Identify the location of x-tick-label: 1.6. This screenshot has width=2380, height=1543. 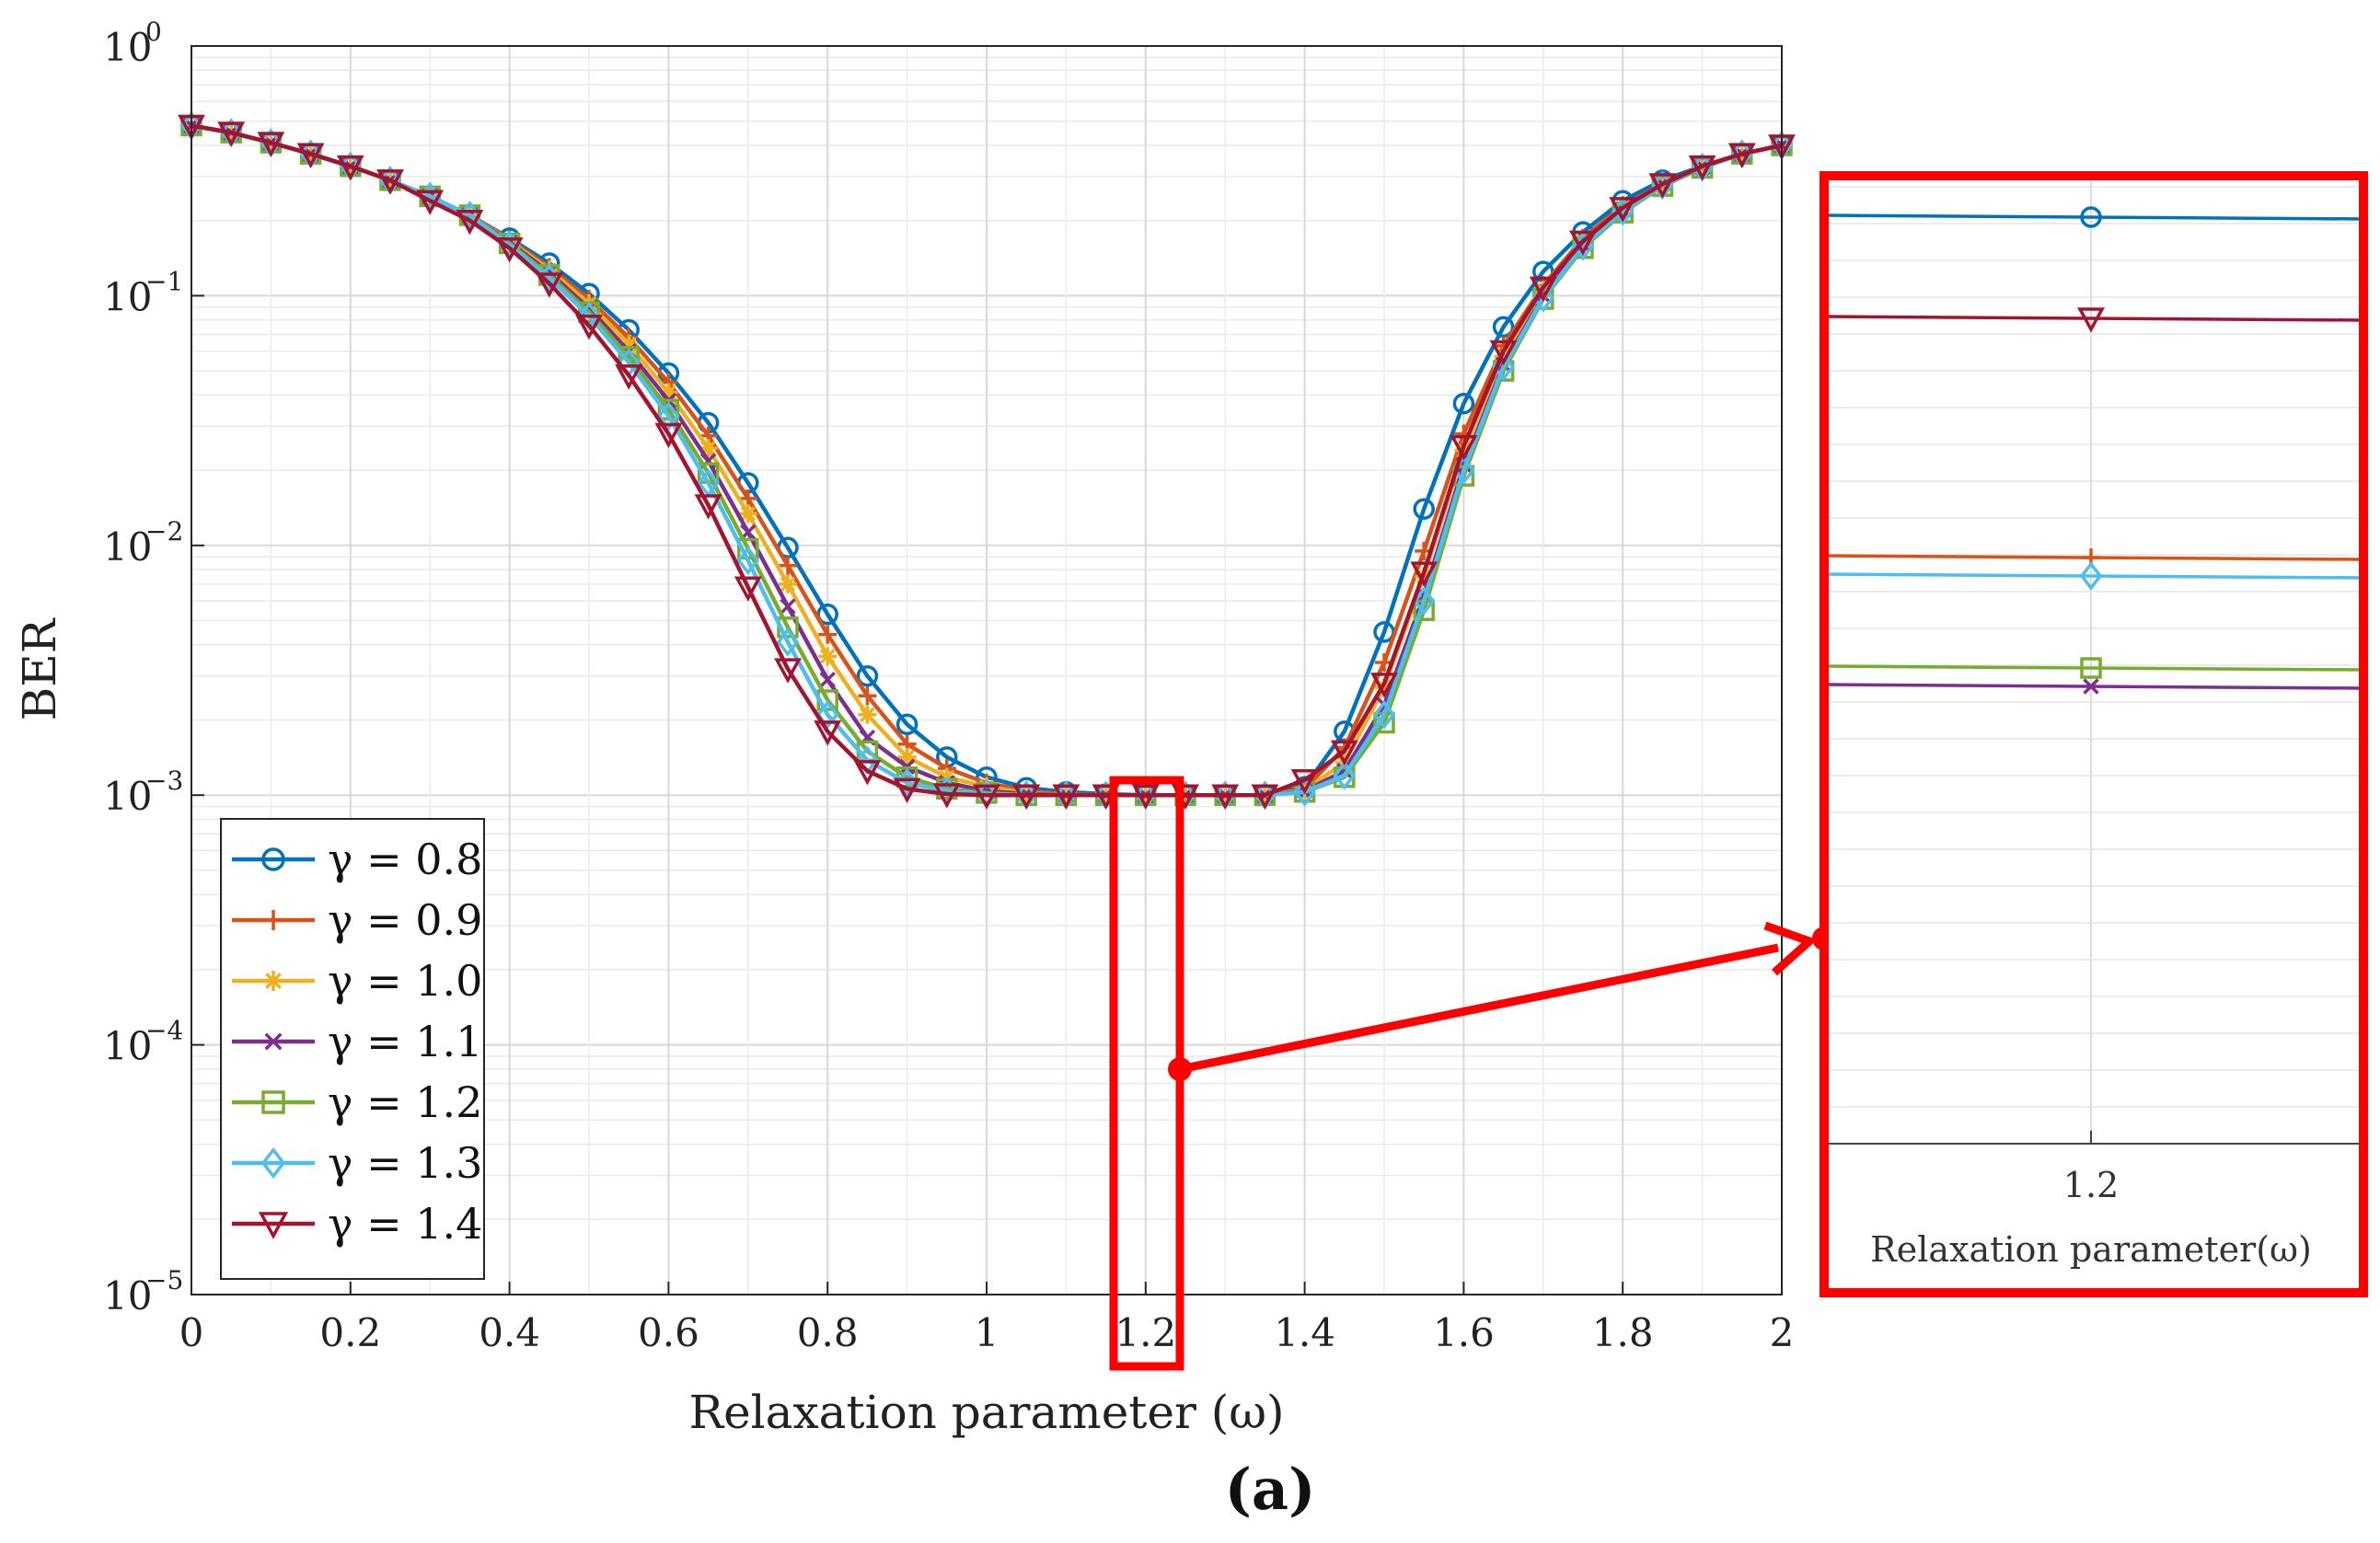
(1464, 1333).